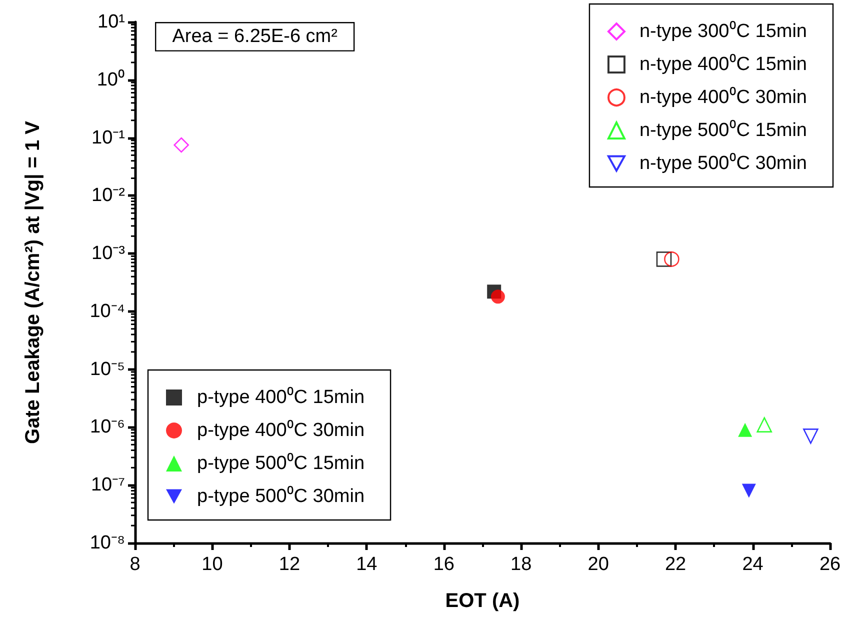 Image resolution: width=849 pixels, height=644 pixels. What do you see at coordinates (281, 496) in the screenshot?
I see `legend-label: p-type 500⁰C 30min` at bounding box center [281, 496].